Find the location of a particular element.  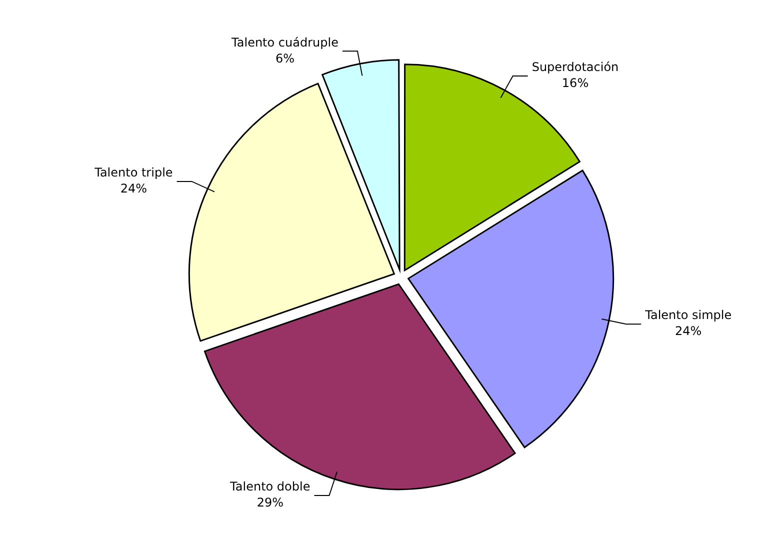

slice-label: Talento cuádruple is located at coordinates (284, 42).